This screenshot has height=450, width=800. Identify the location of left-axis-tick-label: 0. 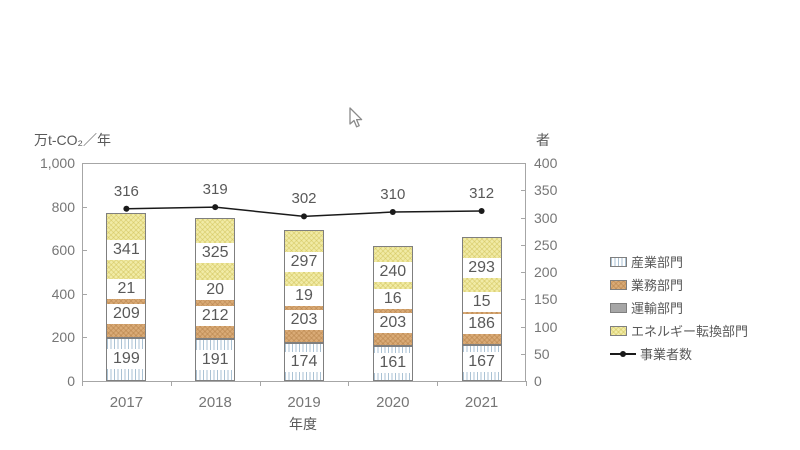
(71, 381).